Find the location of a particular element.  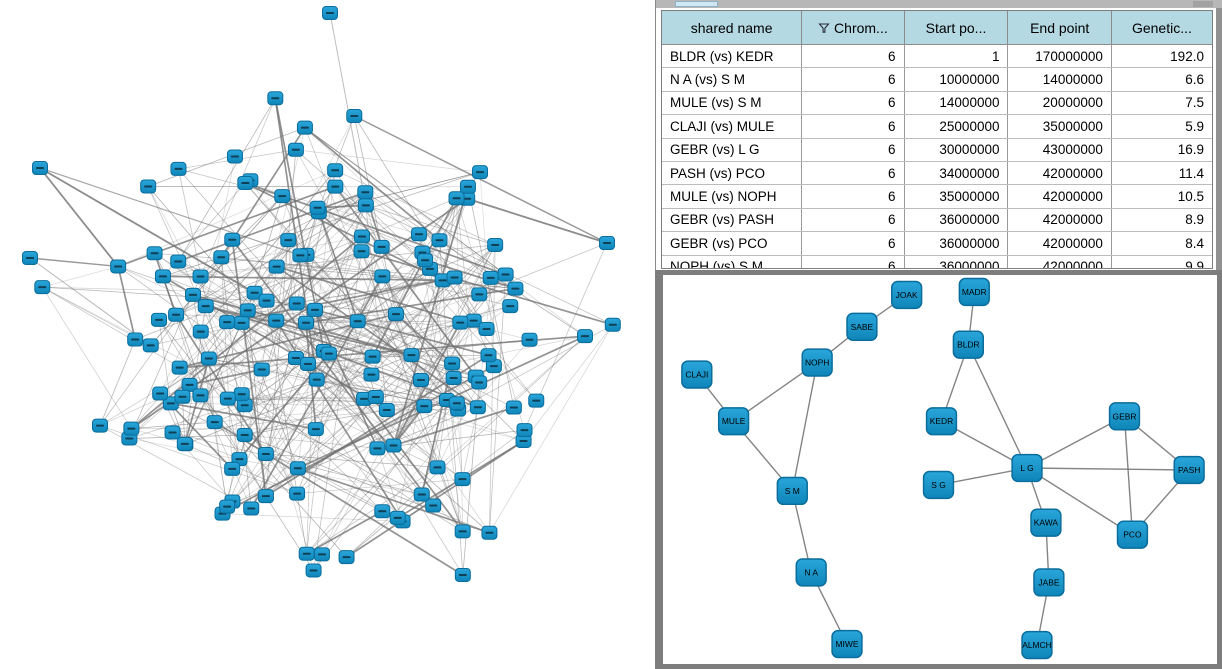

horizontal-scrollbar is located at coordinates (939, 4).